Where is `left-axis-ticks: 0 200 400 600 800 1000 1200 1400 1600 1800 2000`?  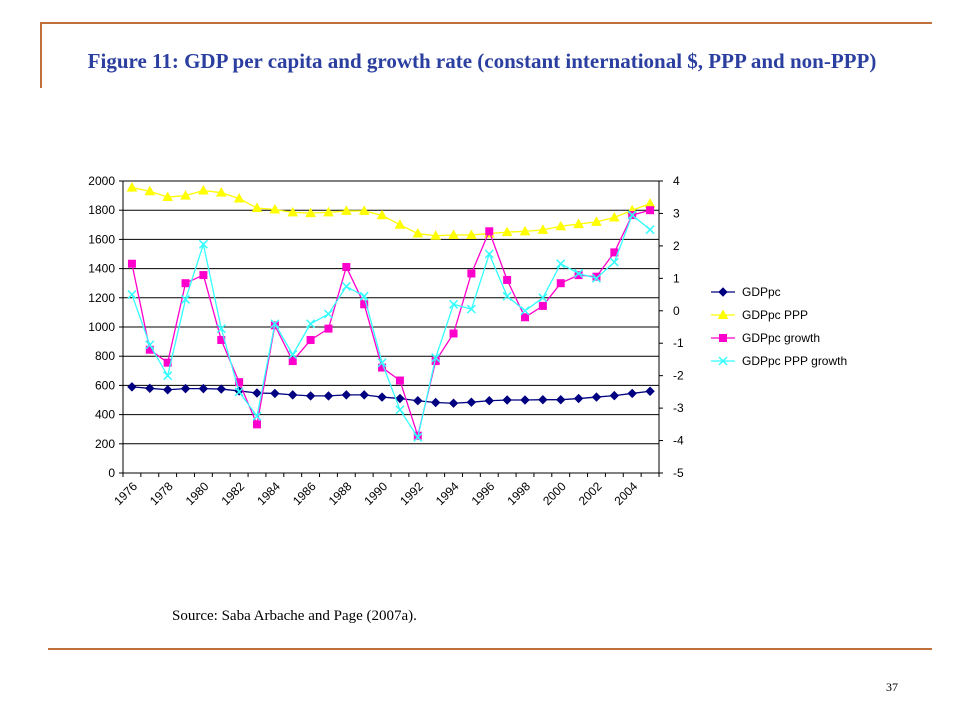 left-axis-ticks: 0 200 400 600 800 1000 1200 1400 1600 1800 2000 is located at coordinates (105, 327).